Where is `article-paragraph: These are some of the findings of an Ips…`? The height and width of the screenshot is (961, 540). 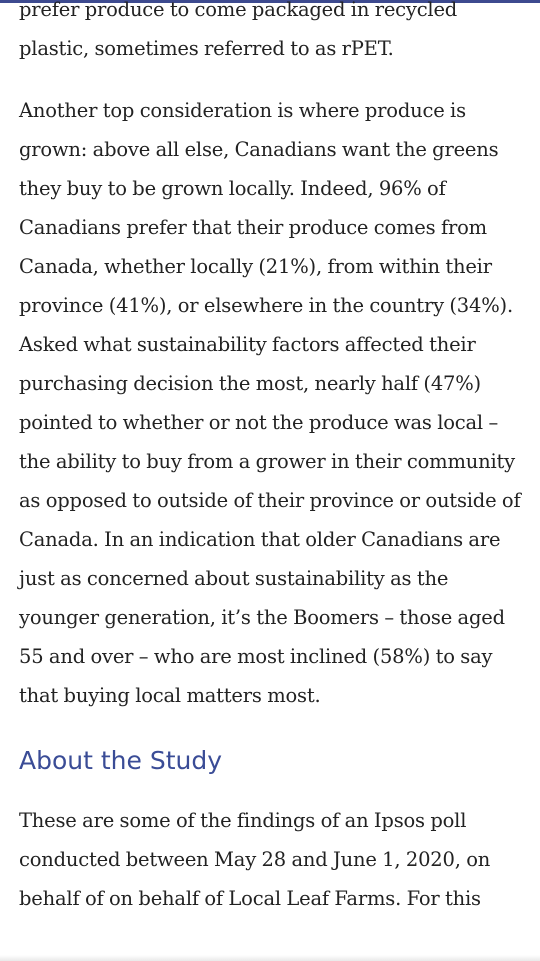
article-paragraph: These are some of the findings of an Ips… is located at coordinates (255, 859).